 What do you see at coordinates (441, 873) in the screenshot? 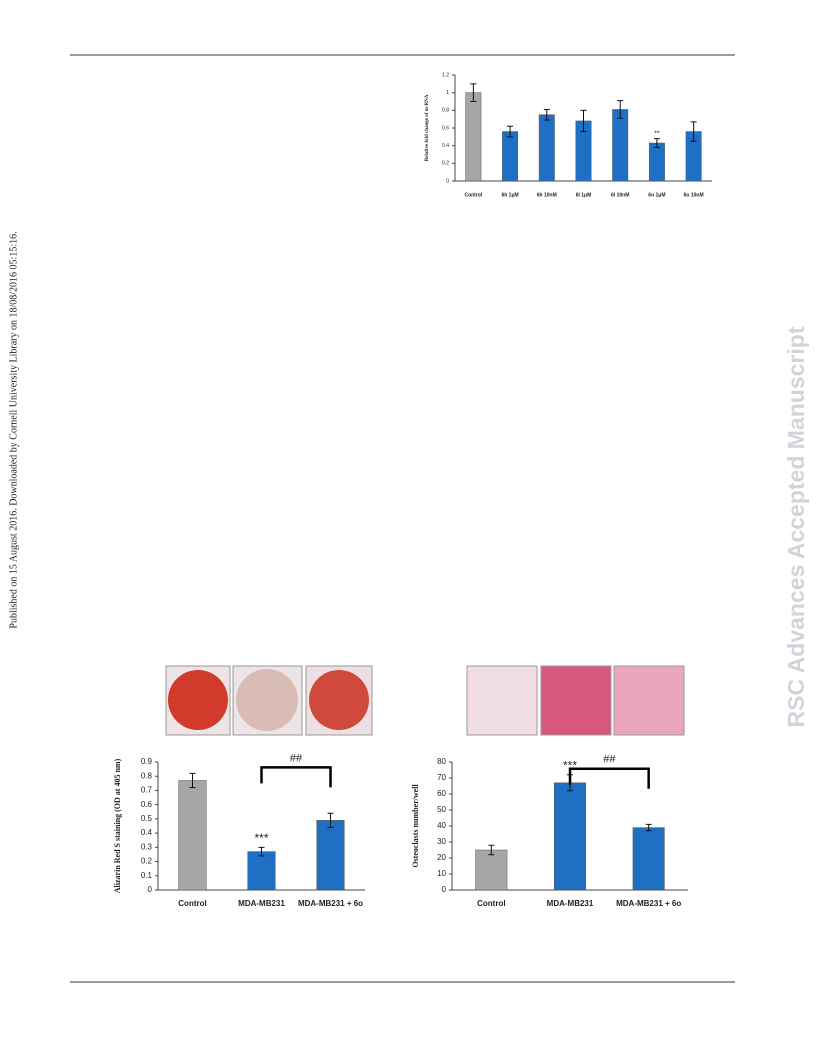
I see `y-tick-label: 10` at bounding box center [441, 873].